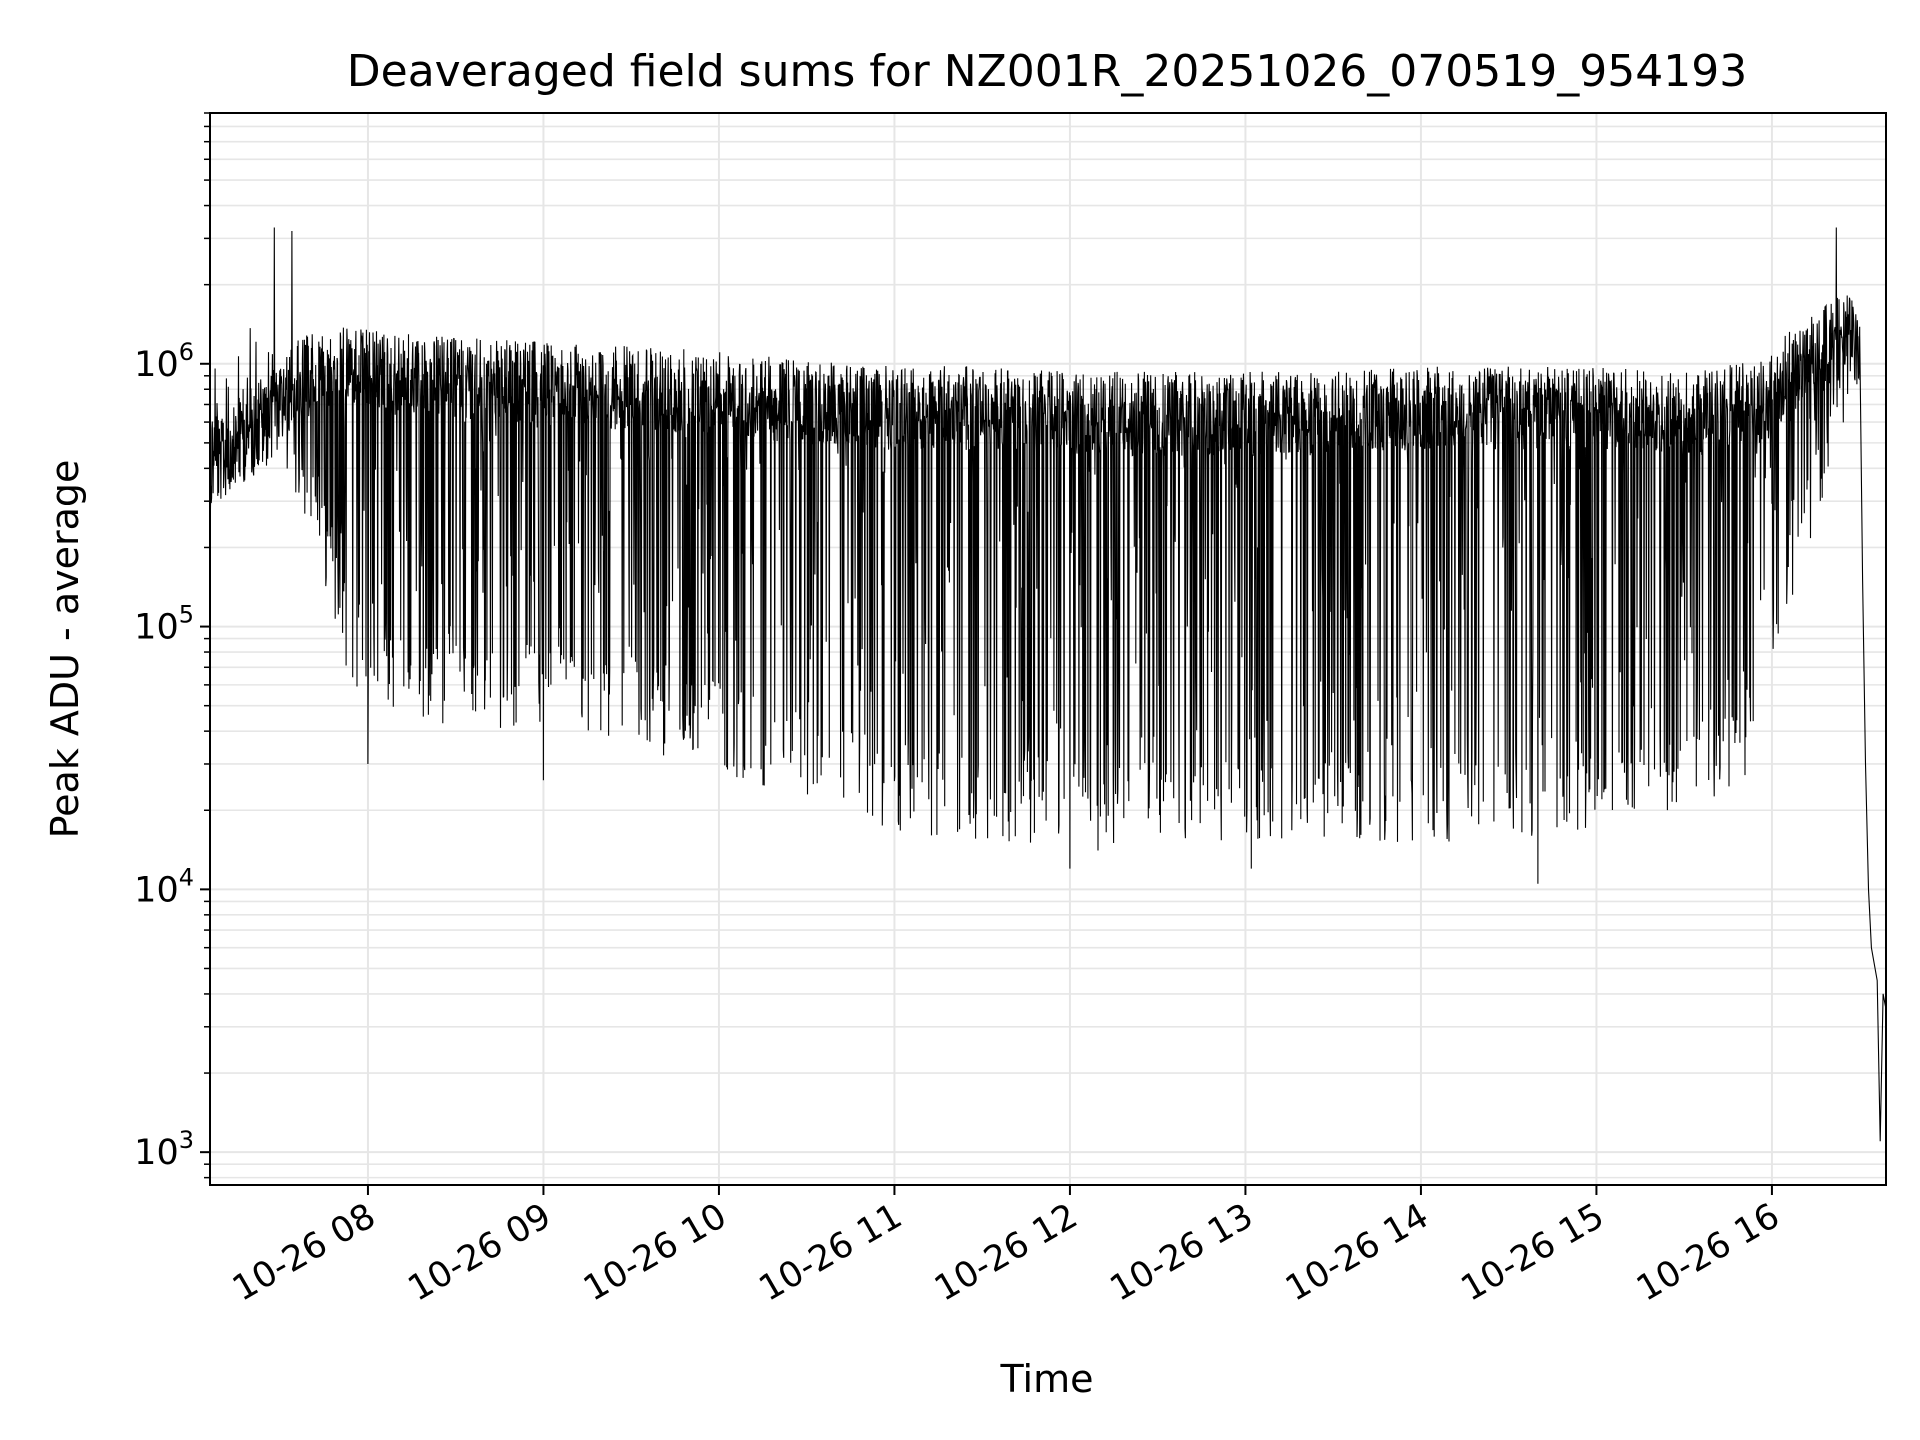  What do you see at coordinates (1006, 1252) in the screenshot?
I see `x-tick-label: 10-26 12` at bounding box center [1006, 1252].